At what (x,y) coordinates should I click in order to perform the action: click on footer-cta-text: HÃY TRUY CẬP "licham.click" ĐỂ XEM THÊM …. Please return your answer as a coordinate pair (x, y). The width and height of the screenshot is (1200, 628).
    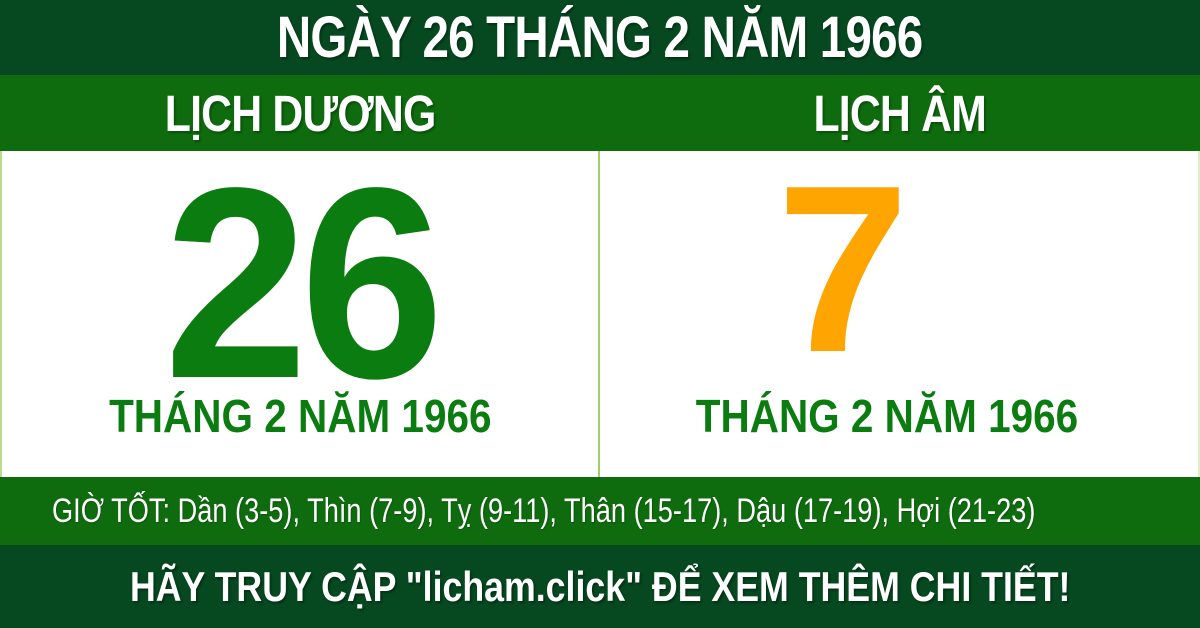
    Looking at the image, I should click on (600, 586).